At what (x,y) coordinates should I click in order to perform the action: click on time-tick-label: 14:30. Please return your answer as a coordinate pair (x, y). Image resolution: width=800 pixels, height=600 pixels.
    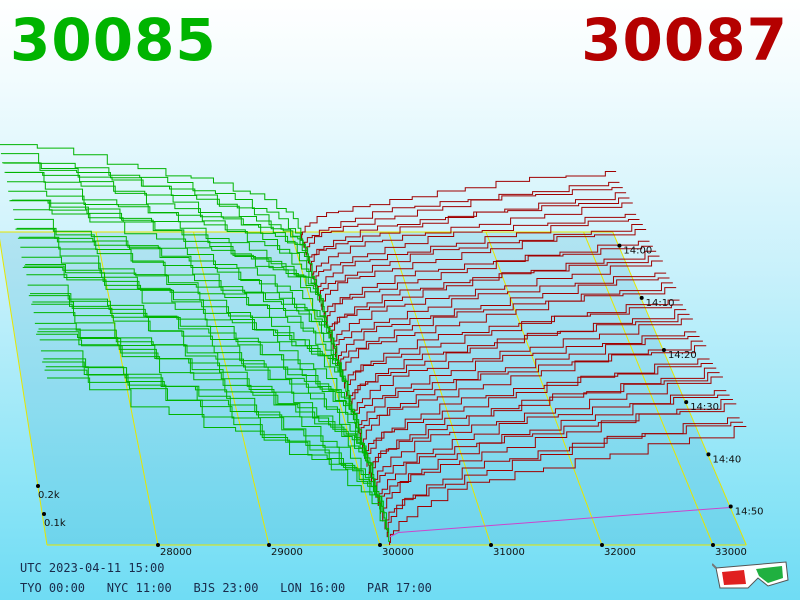
    Looking at the image, I should click on (704, 407).